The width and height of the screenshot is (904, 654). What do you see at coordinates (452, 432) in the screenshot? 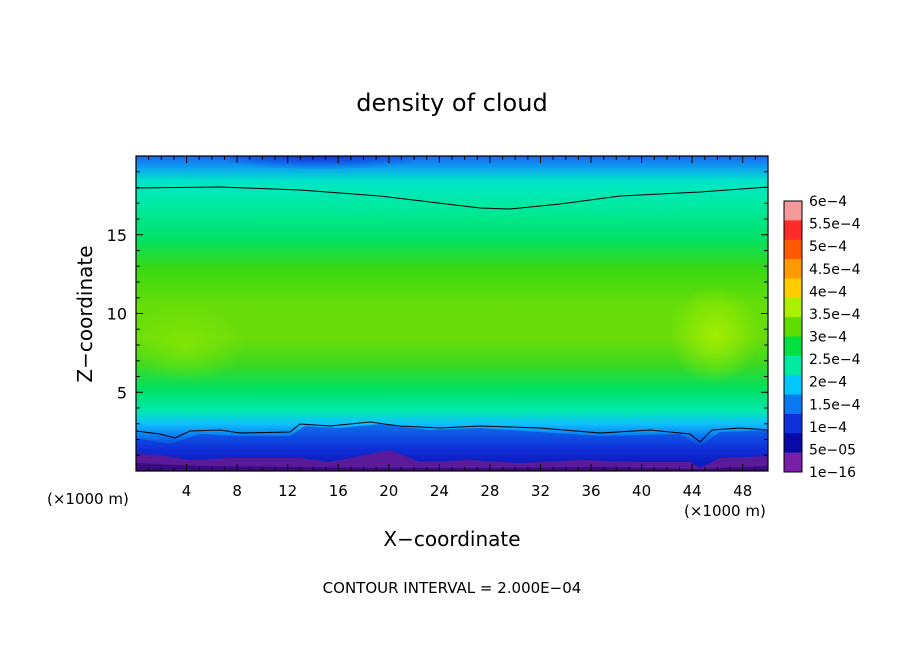
I see `contour-lower` at bounding box center [452, 432].